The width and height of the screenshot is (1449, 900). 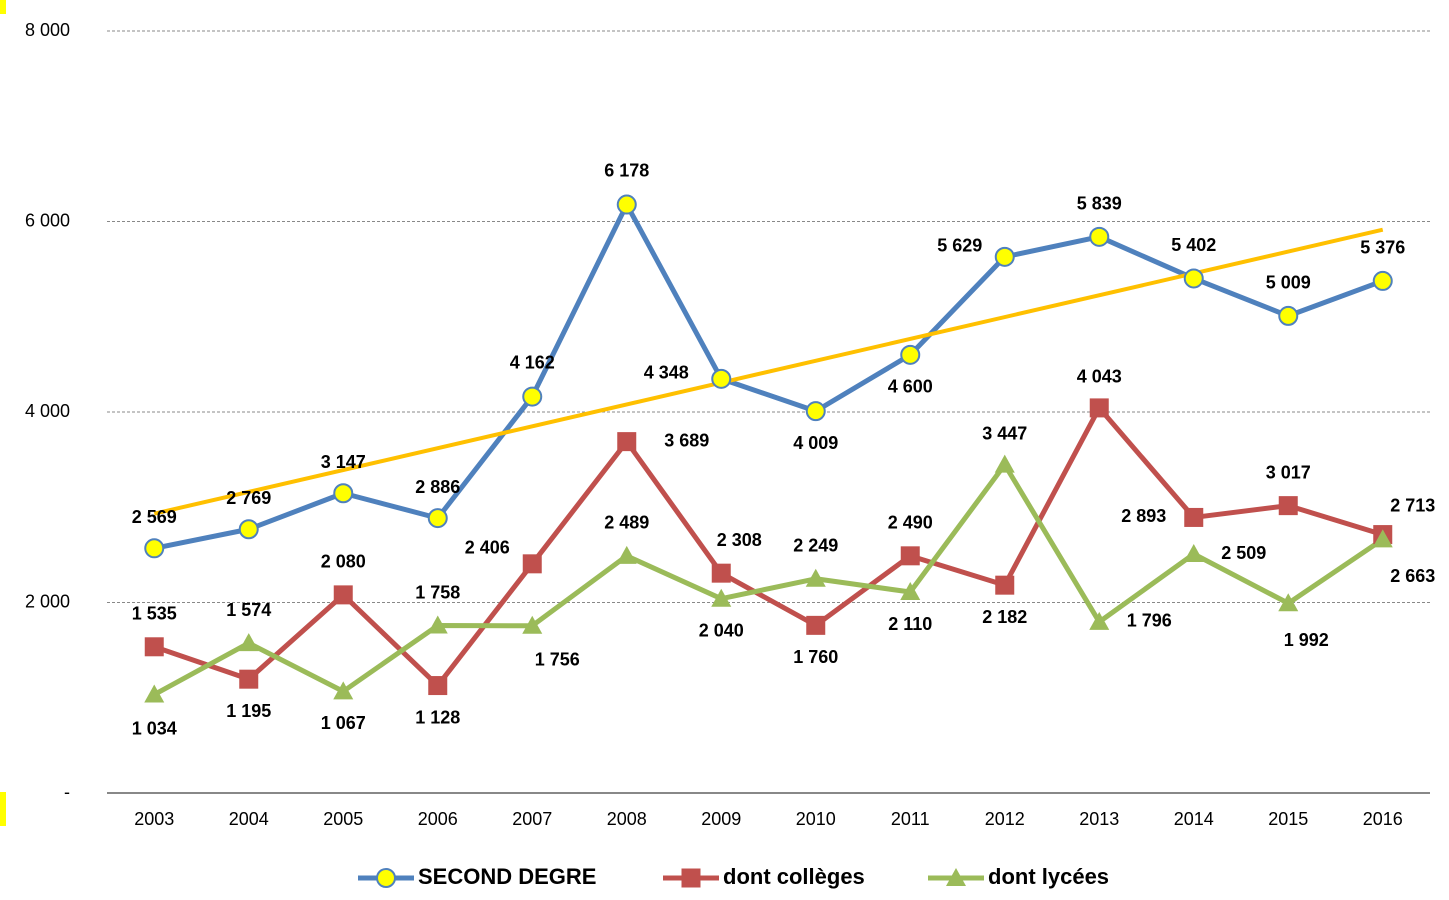 I want to click on data-label: 2 713, so click(x=1412, y=505).